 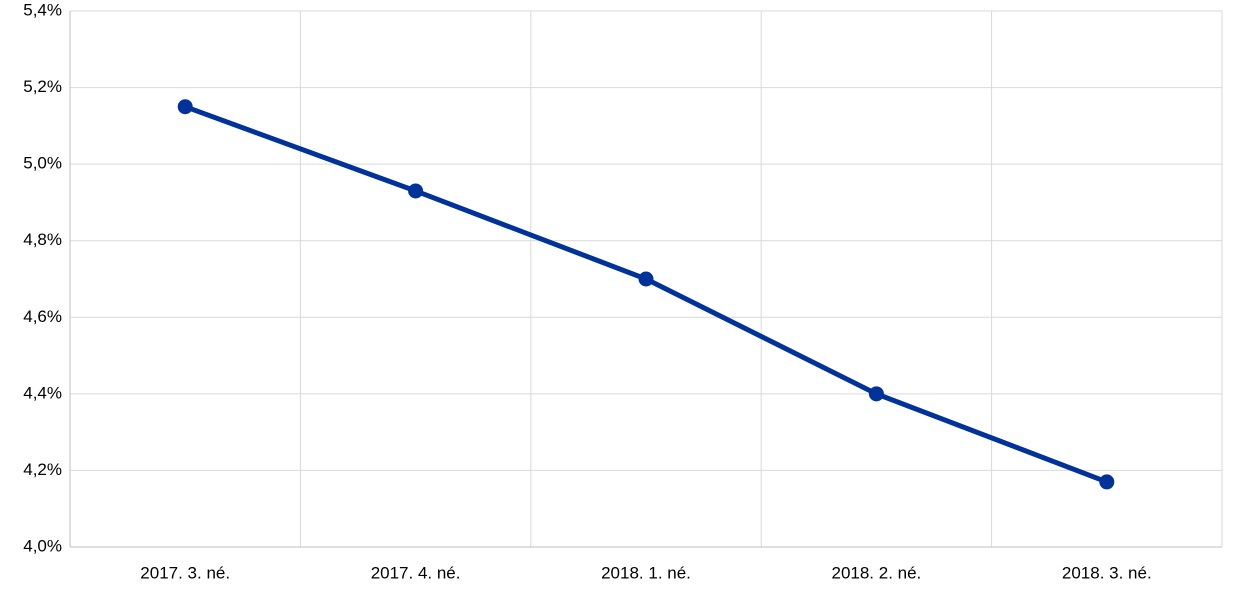 I want to click on y-tick-label: 4,8%, so click(x=42, y=239).